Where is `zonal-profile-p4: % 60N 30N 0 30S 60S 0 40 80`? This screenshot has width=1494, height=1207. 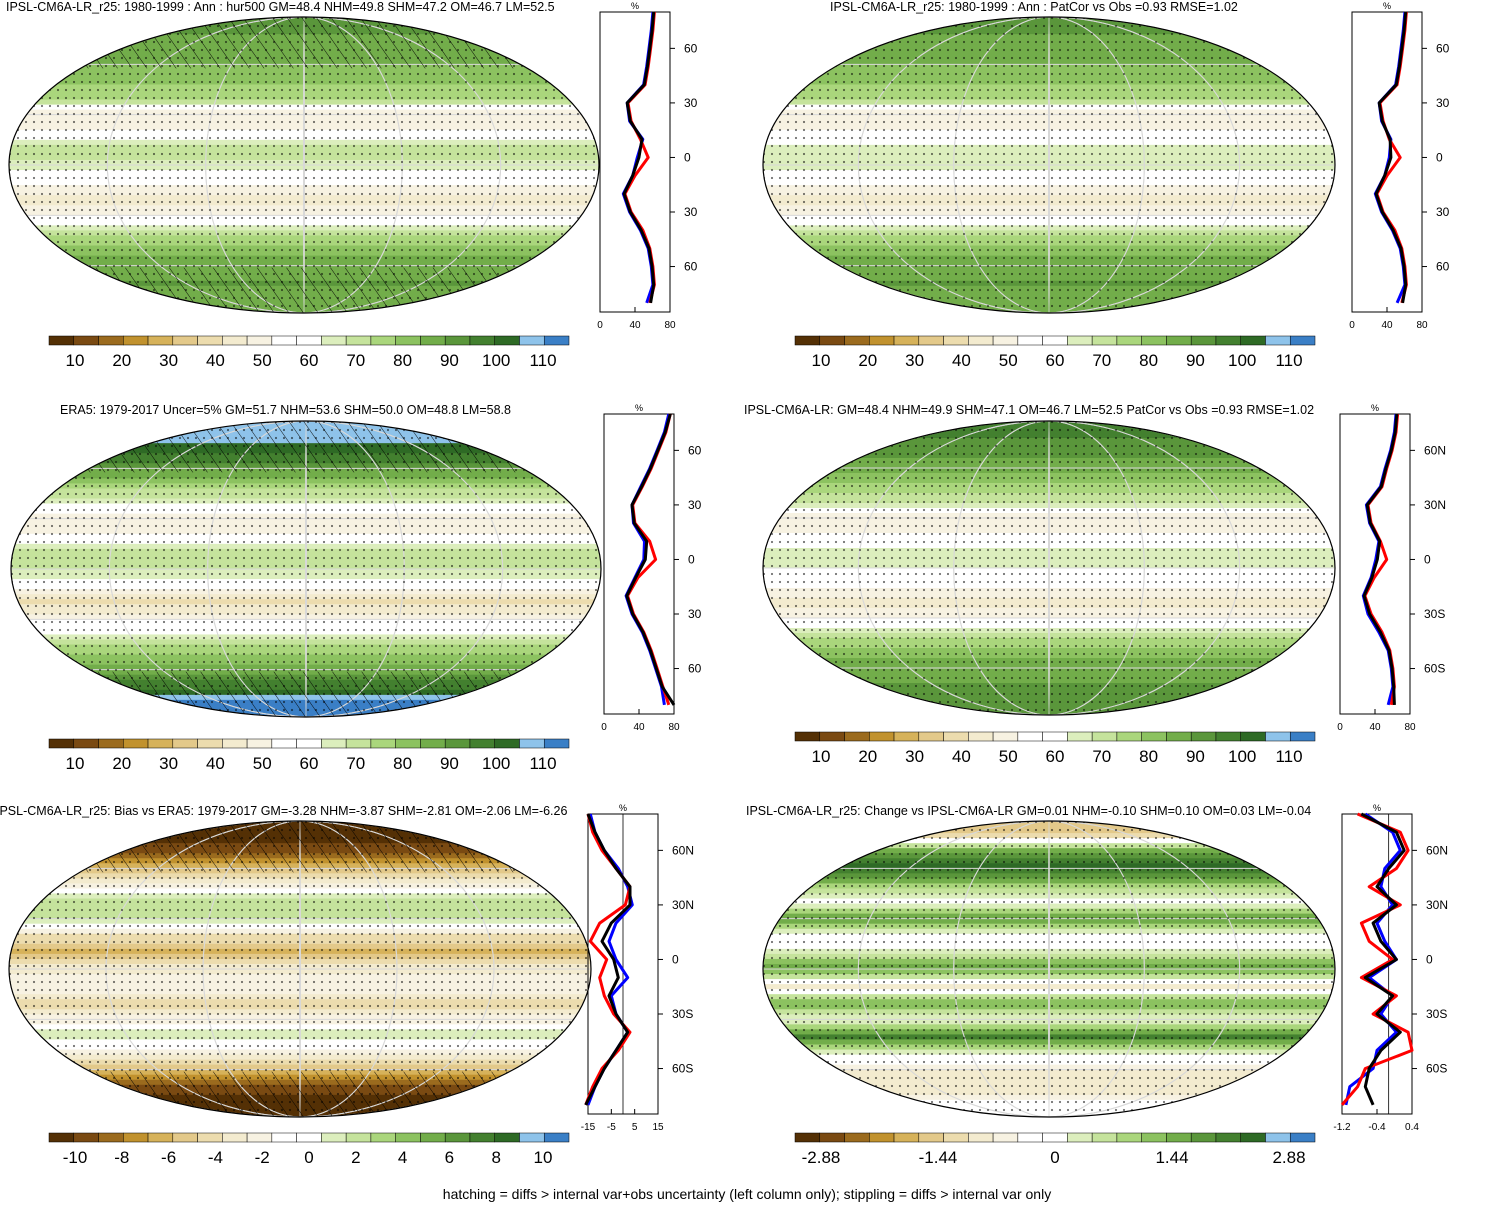 zonal-profile-p4: % 60N 30N 0 30S 60S 0 40 80 is located at coordinates (1391, 568).